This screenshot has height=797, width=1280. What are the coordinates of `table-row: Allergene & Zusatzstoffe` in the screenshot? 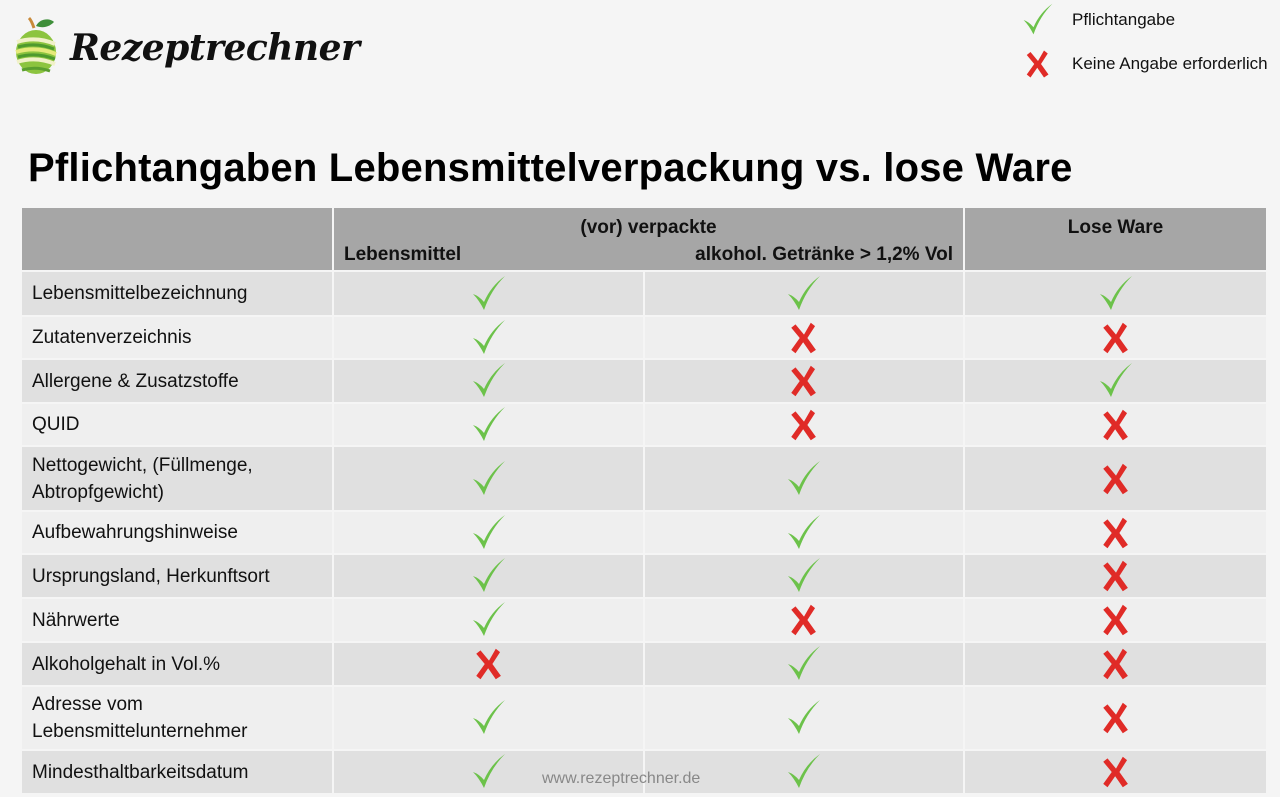 It's located at (644, 381).